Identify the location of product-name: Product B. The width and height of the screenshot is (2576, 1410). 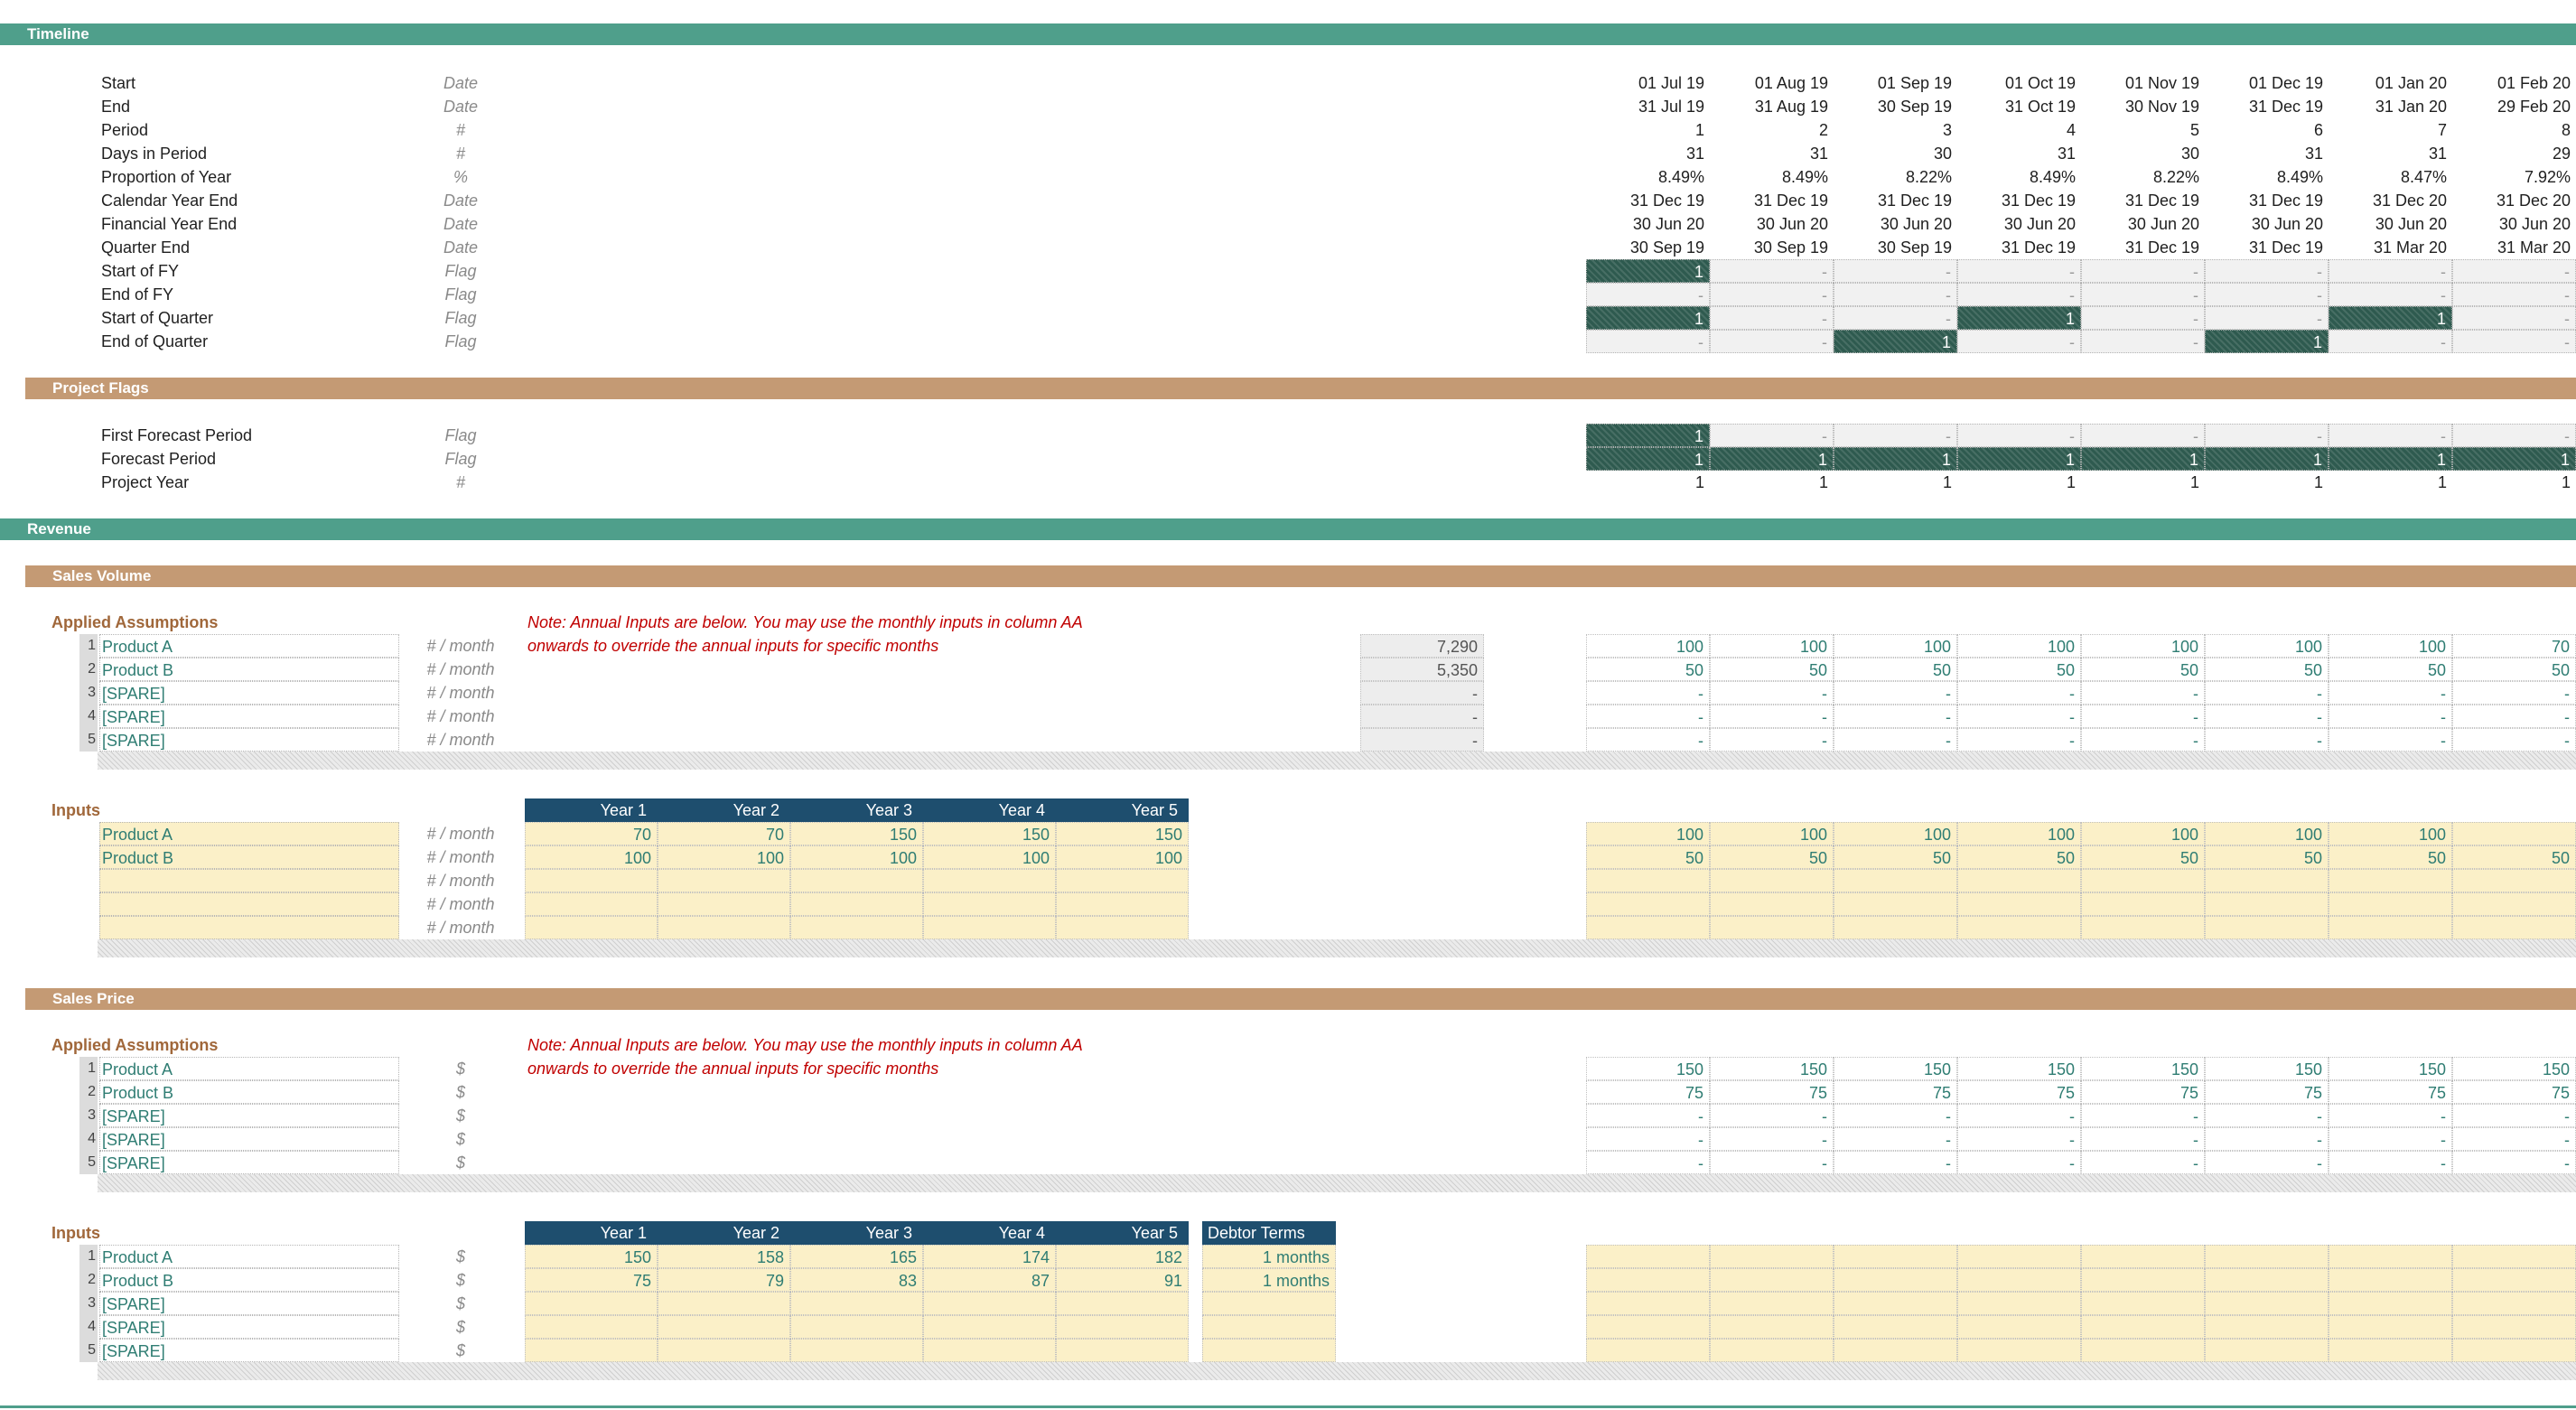
(249, 1092).